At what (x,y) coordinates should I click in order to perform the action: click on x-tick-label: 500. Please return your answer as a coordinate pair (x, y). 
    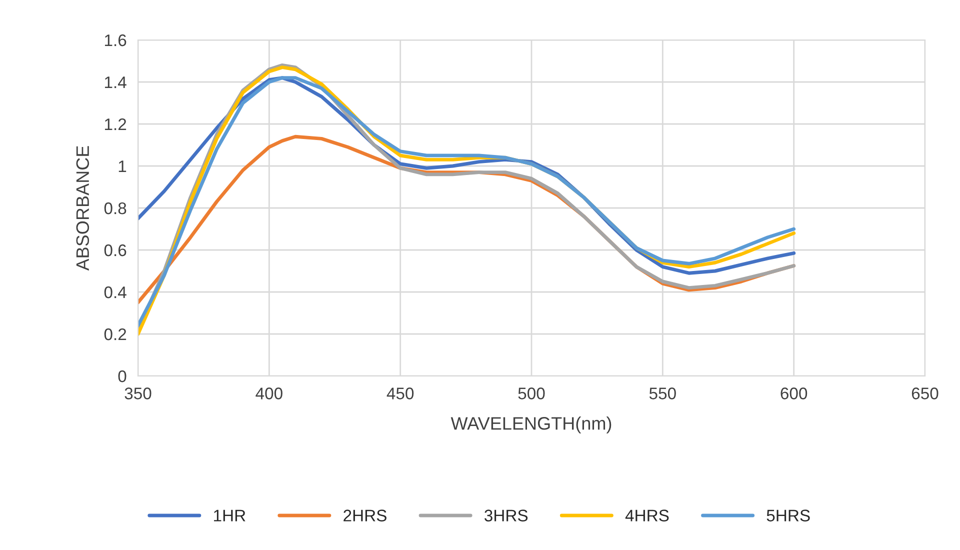
    Looking at the image, I should click on (531, 394).